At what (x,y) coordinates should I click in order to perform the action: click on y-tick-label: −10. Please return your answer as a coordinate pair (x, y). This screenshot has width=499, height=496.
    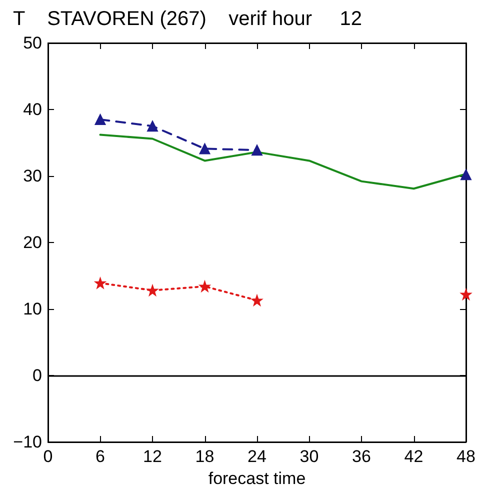
    Looking at the image, I should click on (27, 442).